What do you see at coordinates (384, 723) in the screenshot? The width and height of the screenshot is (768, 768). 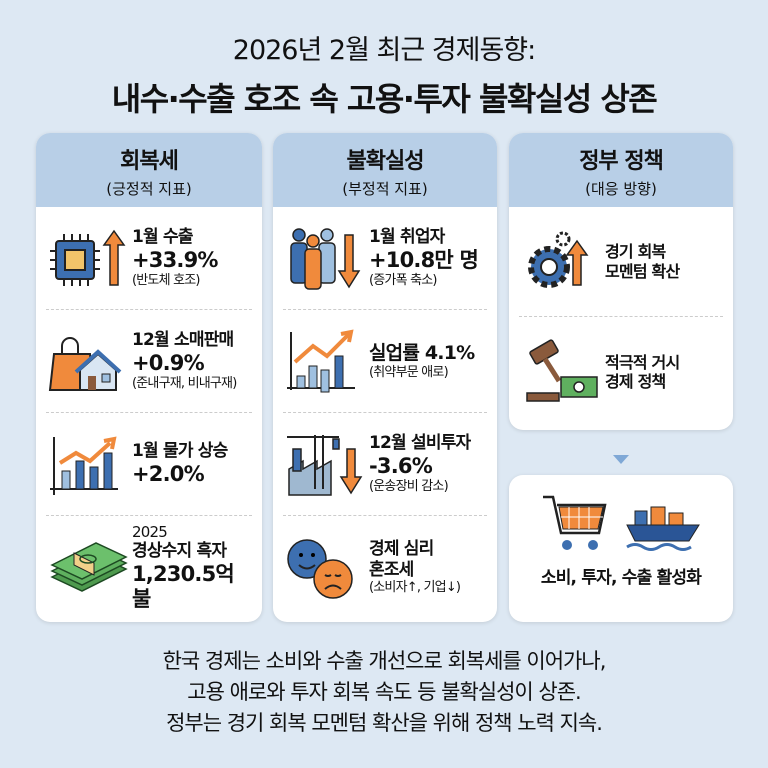 I see `summary-line: 정부는 경기 회복 모멘텀 확산을 위해 정책 노력 지속.` at bounding box center [384, 723].